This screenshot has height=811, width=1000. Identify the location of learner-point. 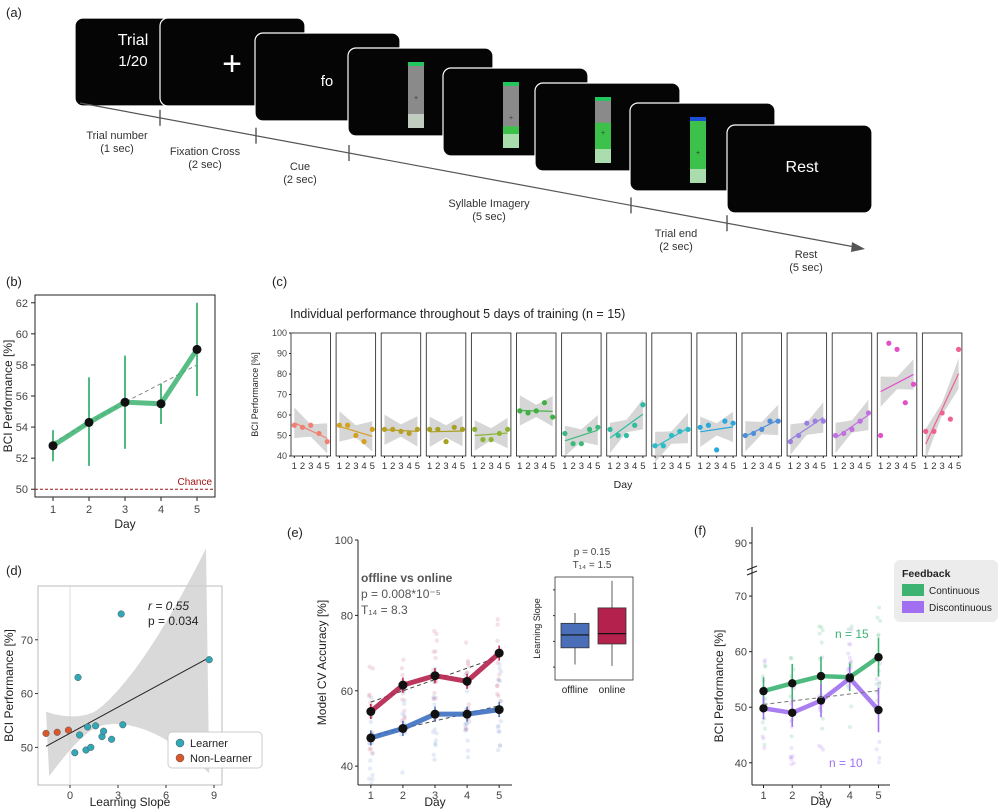
(96, 726).